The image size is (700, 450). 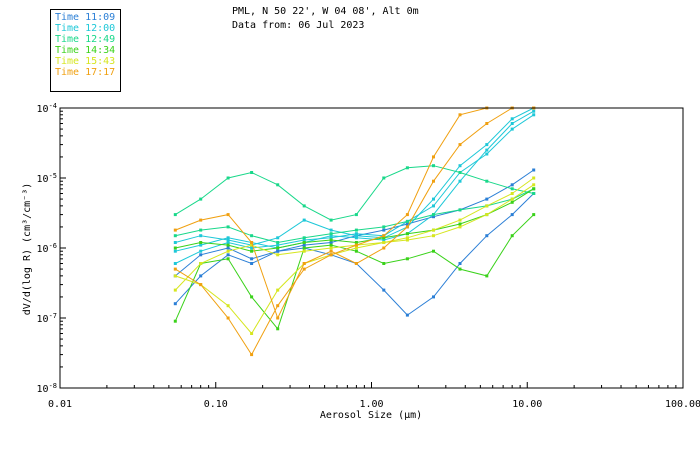 I want to click on x-tick-label: 0.01, so click(x=60, y=404).